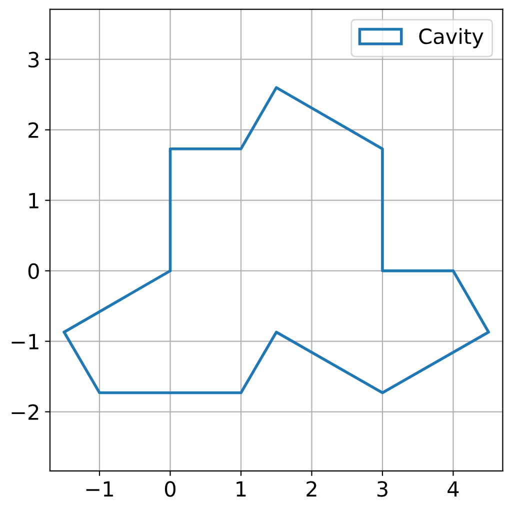 The width and height of the screenshot is (511, 511). Describe the element at coordinates (25, 342) in the screenshot. I see `y-tick-label: −1` at that location.